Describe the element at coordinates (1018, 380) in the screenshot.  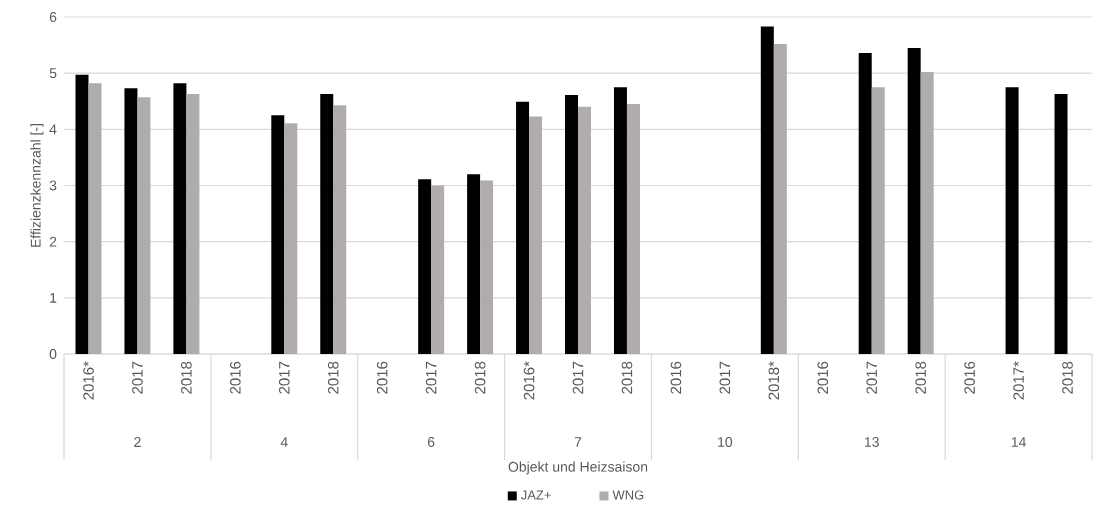
I see `x-tick-label: 2017*` at that location.